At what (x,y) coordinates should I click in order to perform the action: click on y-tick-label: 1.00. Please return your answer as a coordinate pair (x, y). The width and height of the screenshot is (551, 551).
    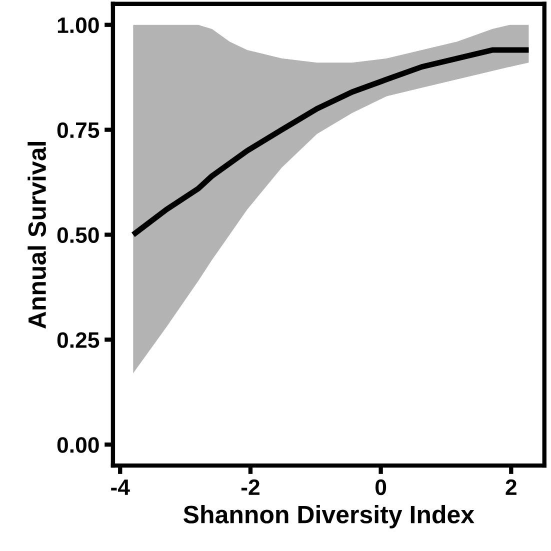
    Looking at the image, I should click on (78, 25).